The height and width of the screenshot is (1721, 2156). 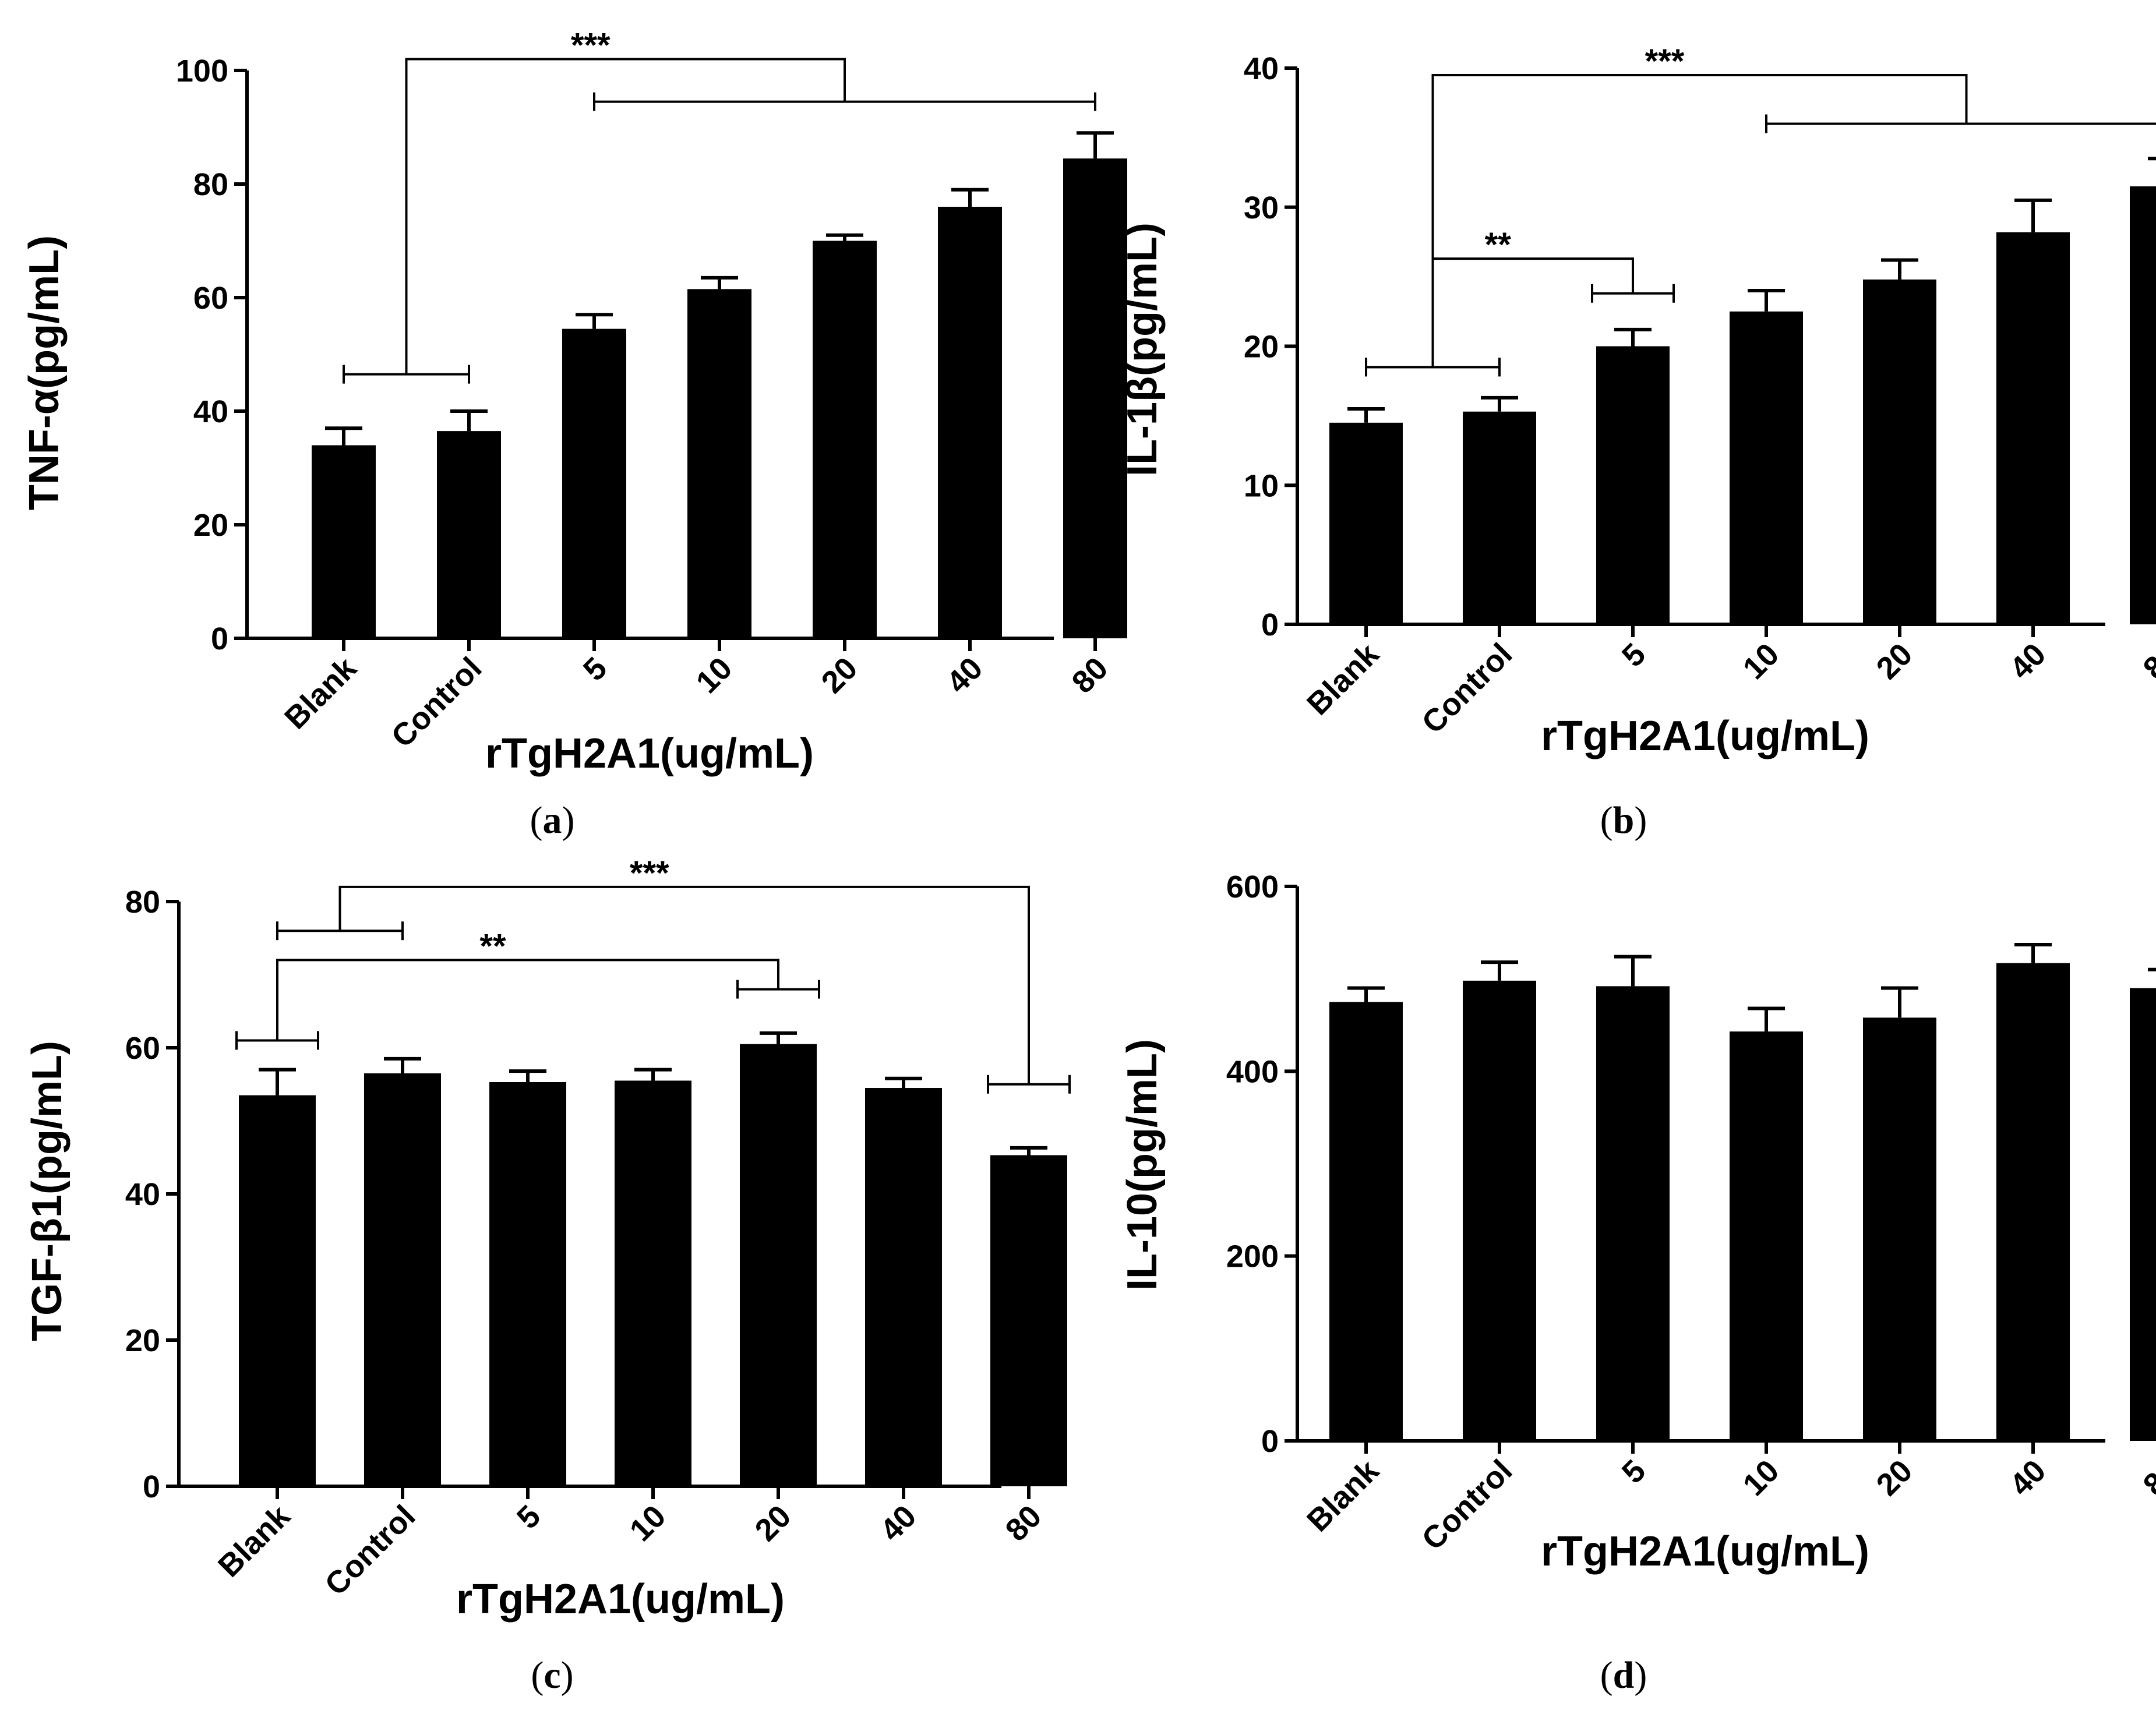 What do you see at coordinates (1252, 887) in the screenshot?
I see `y-tick-label: 600` at bounding box center [1252, 887].